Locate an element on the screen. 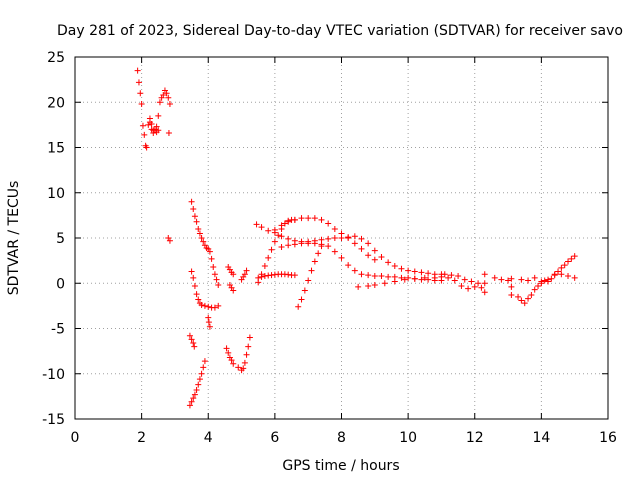 This screenshot has width=640, height=480. series-base-line is located at coordinates (400, 281).